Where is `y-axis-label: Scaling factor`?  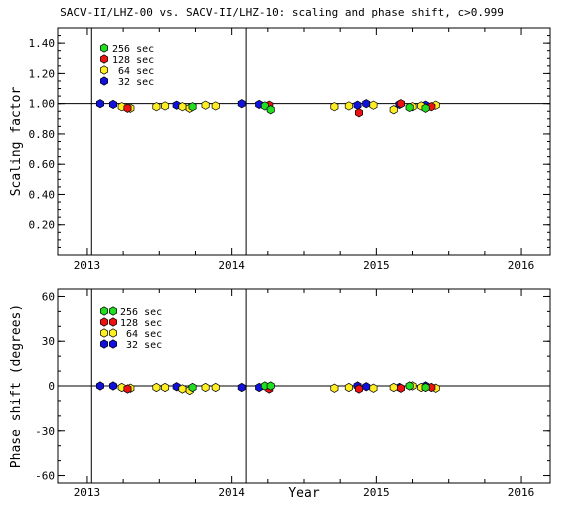
y-axis-label: Scaling factor is located at coordinates (16, 142).